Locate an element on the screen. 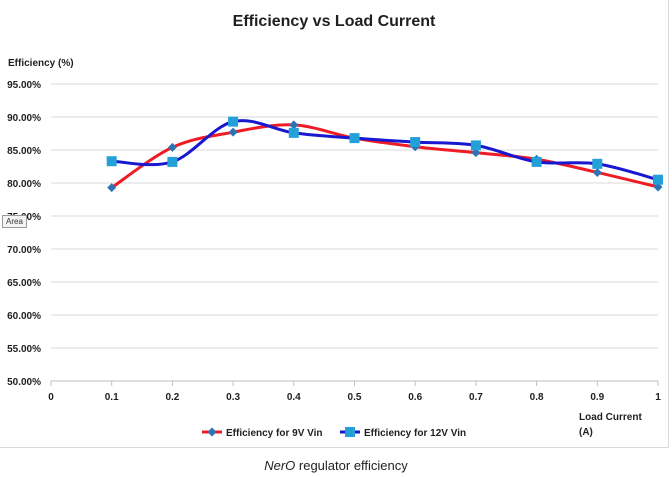 The image size is (672, 477). y-tick-label: 70.00% is located at coordinates (24, 250).